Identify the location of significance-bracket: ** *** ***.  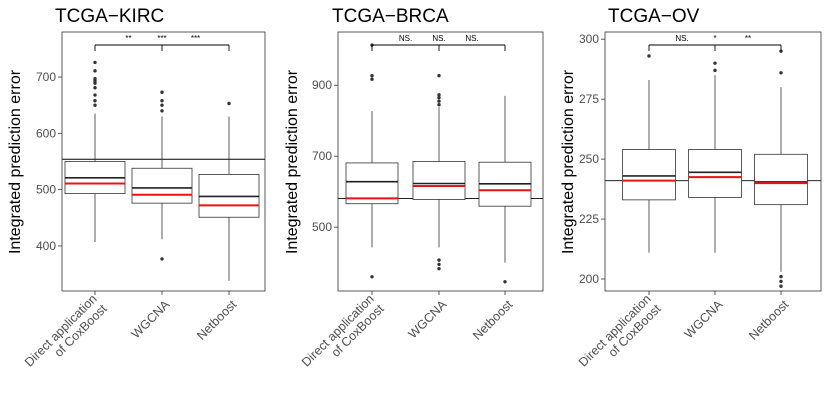
(162, 42).